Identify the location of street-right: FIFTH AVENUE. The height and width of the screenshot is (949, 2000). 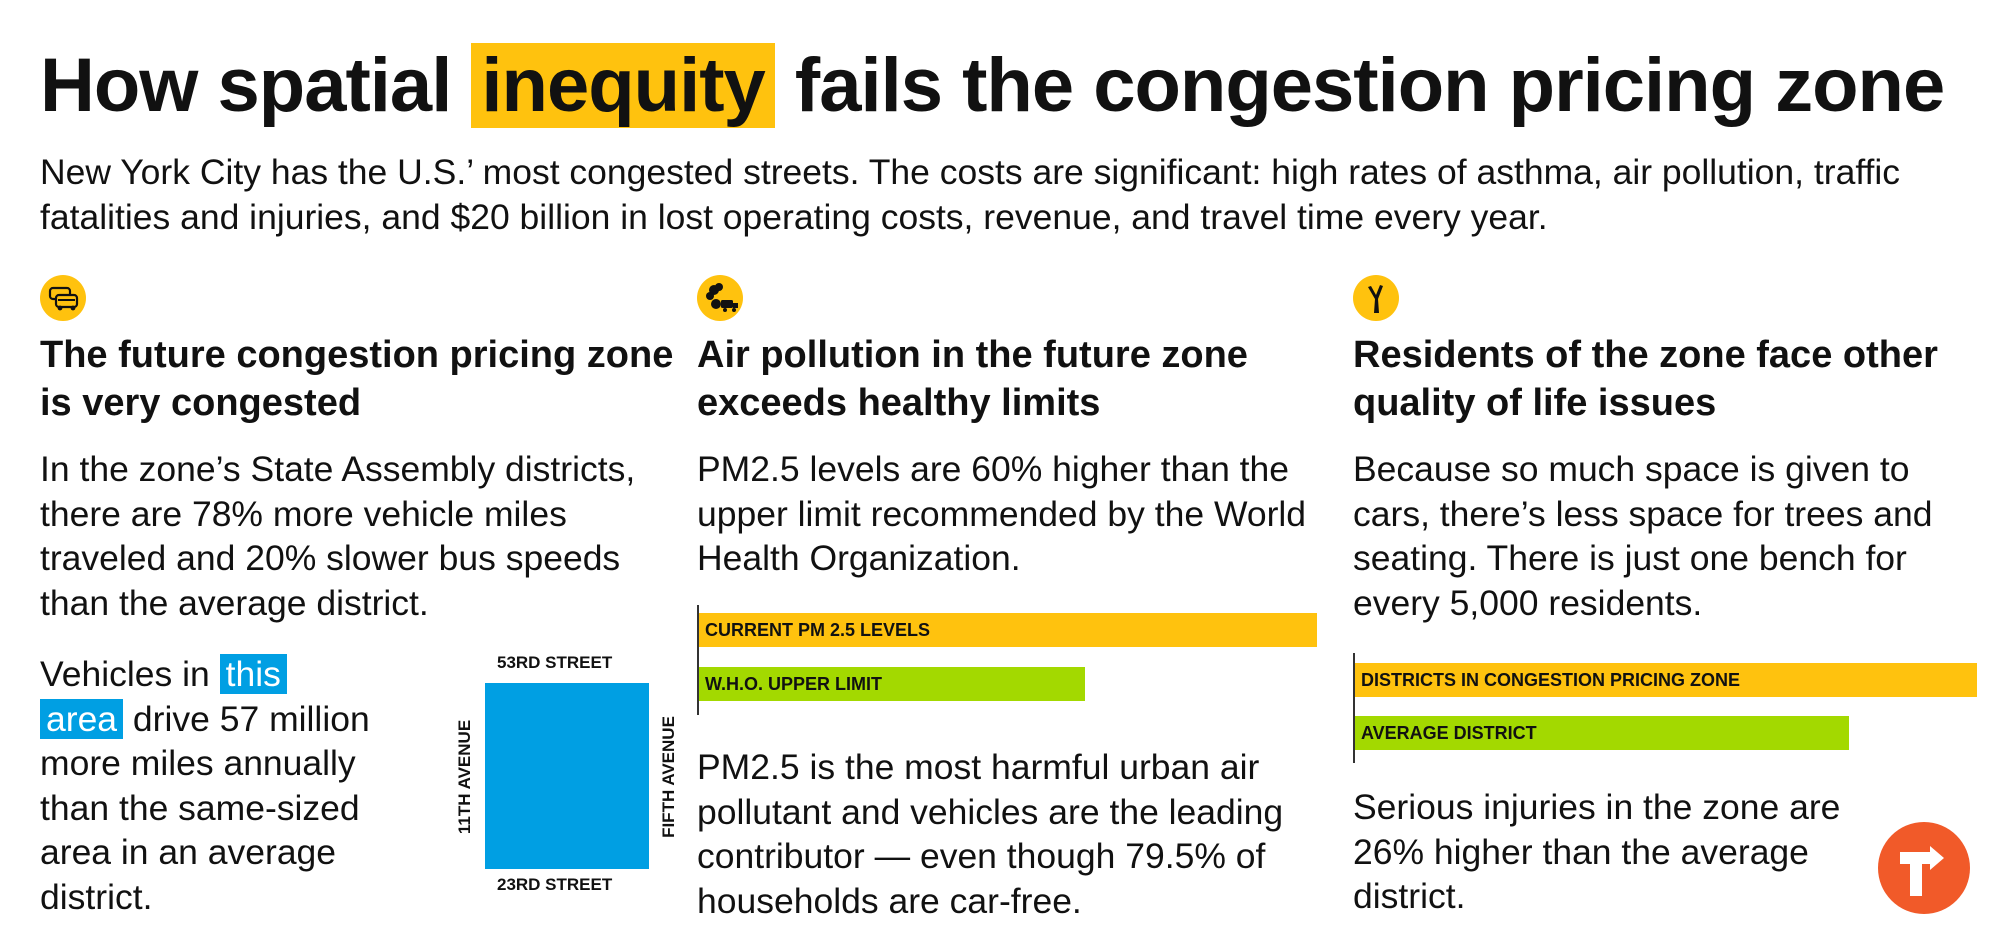
(668, 777).